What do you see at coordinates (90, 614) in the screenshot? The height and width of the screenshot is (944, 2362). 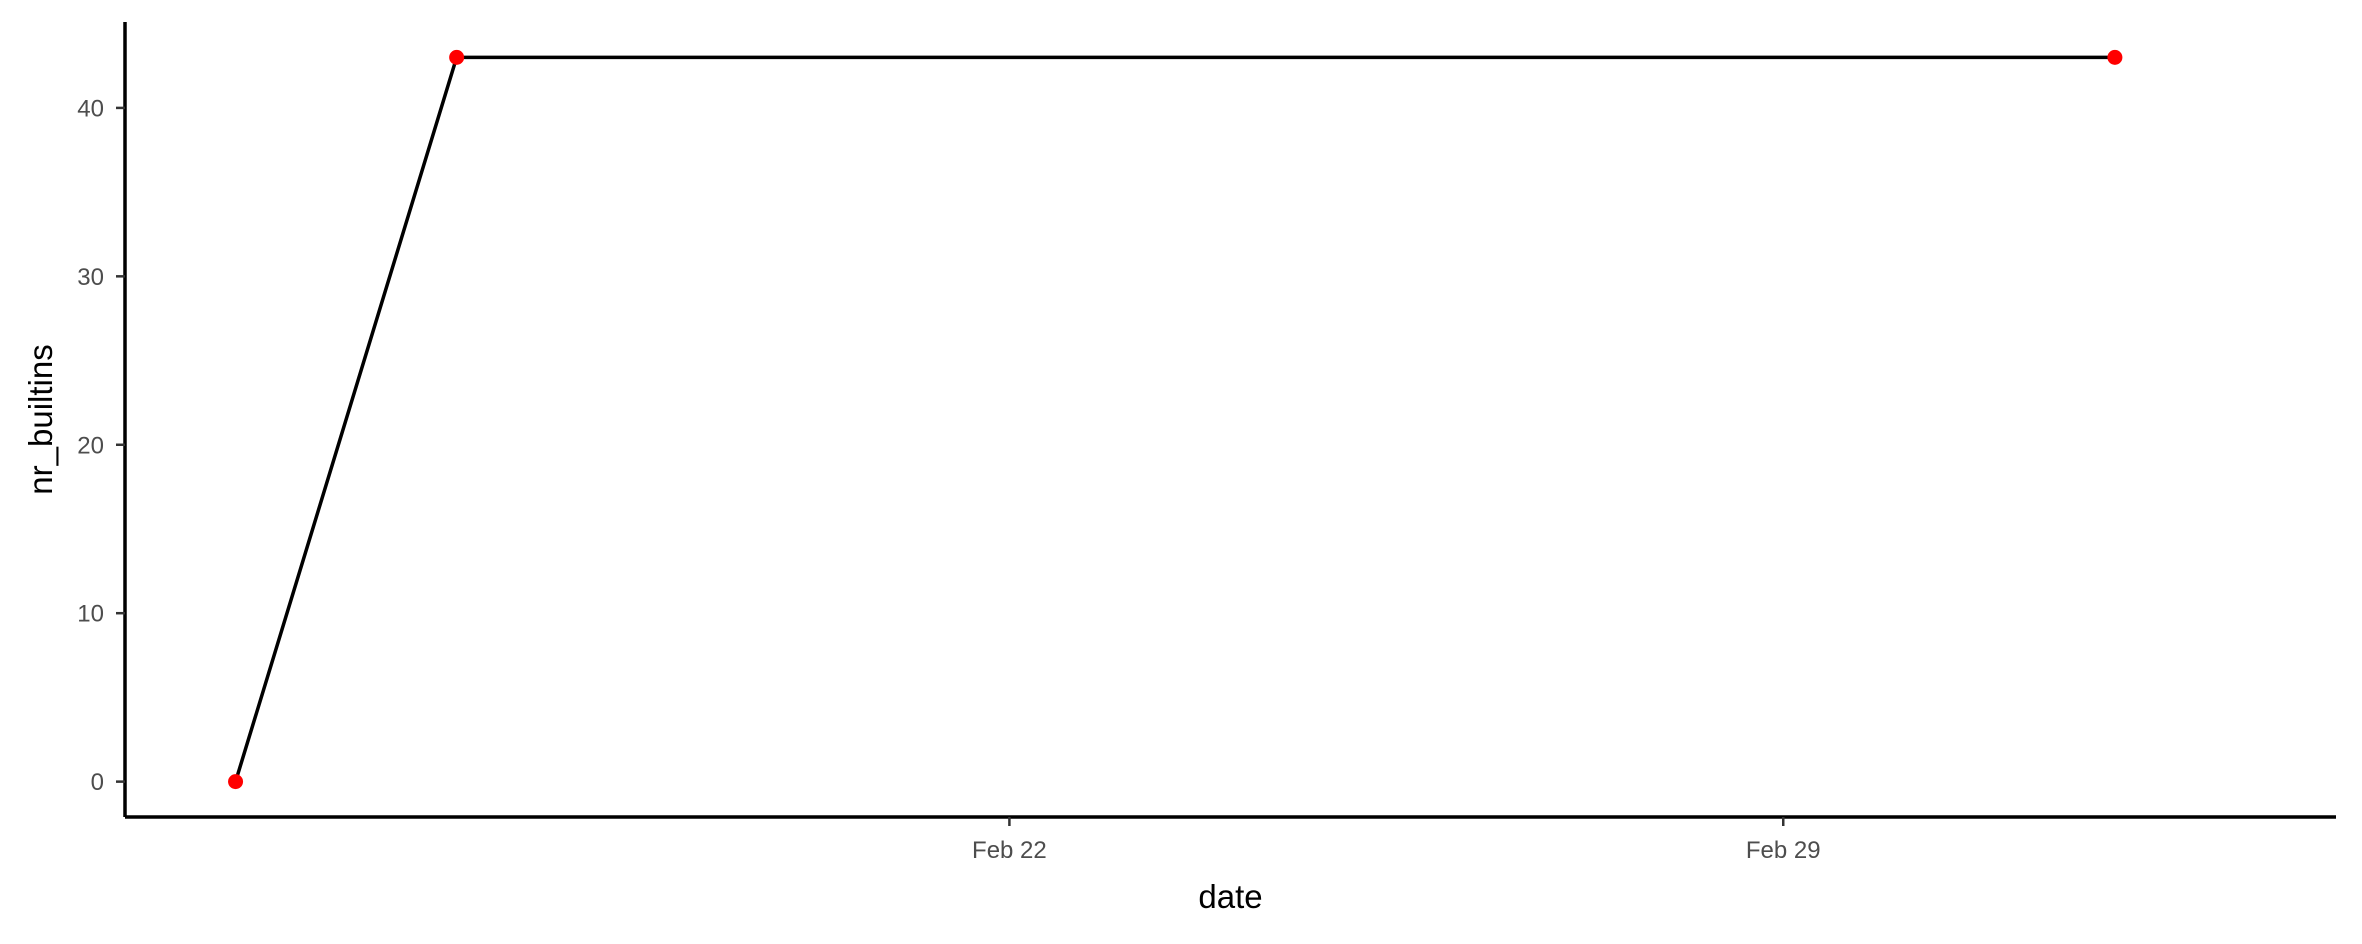 I see `y-tick-label: 10` at bounding box center [90, 614].